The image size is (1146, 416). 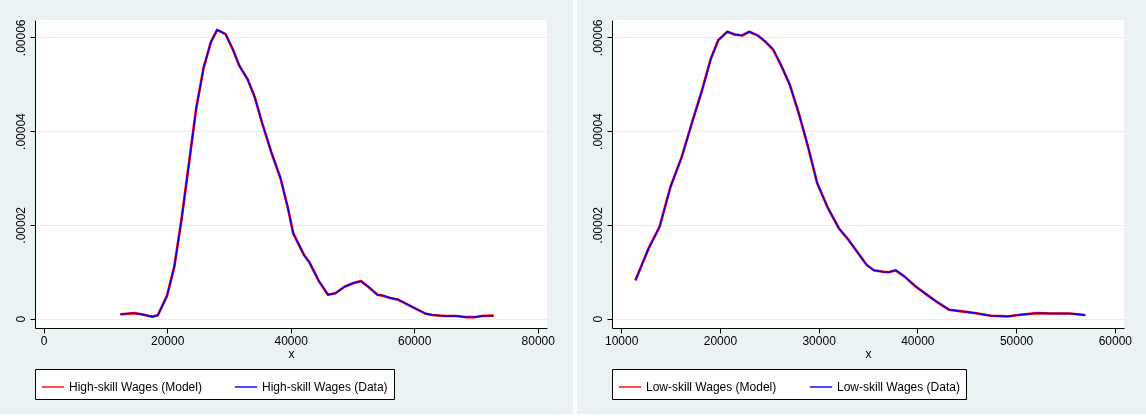 What do you see at coordinates (819, 340) in the screenshot?
I see `x-tick-label: 30000` at bounding box center [819, 340].